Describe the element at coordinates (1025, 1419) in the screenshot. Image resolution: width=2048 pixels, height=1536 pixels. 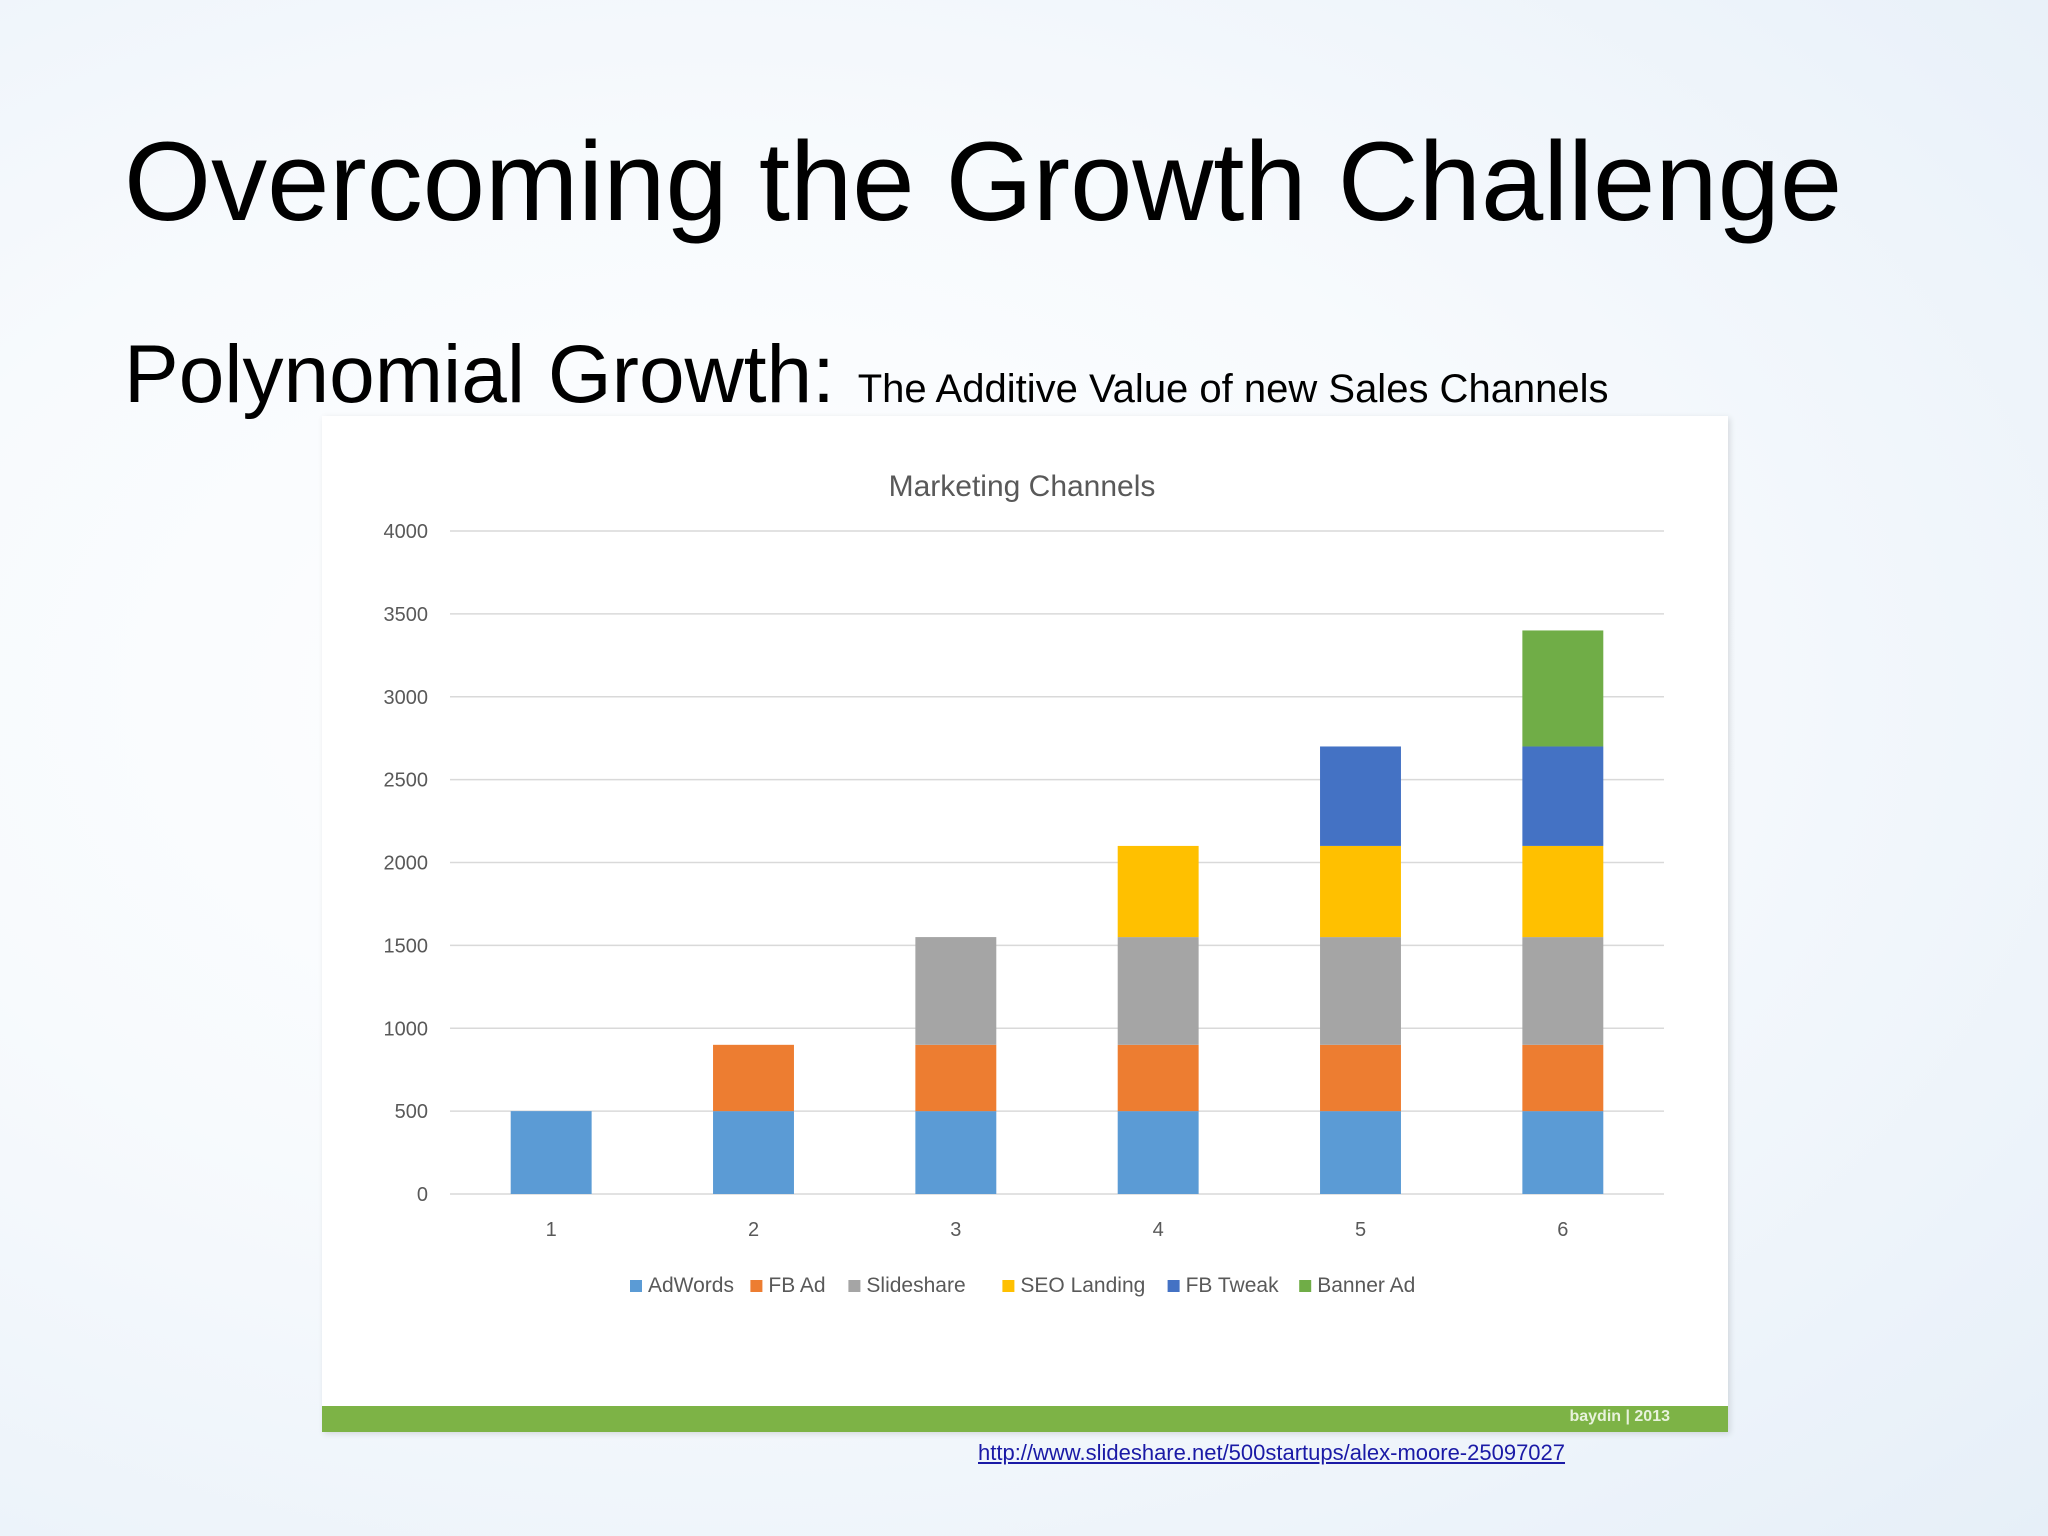
I see `footer-bar: baydin | 2013` at that location.